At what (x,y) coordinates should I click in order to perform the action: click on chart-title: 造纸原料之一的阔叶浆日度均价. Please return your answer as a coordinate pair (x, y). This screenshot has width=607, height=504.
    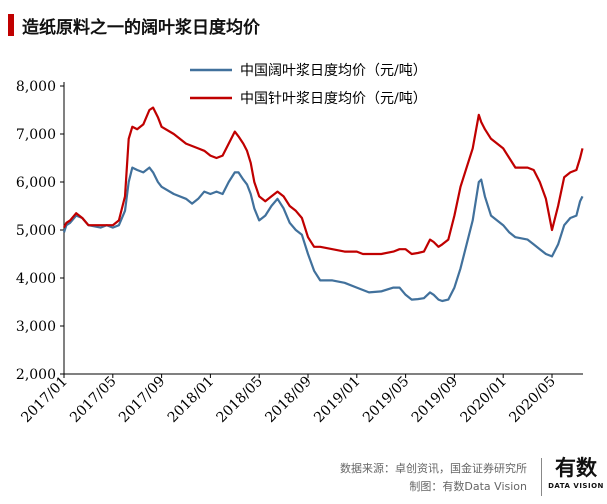
    Looking at the image, I should click on (141, 28).